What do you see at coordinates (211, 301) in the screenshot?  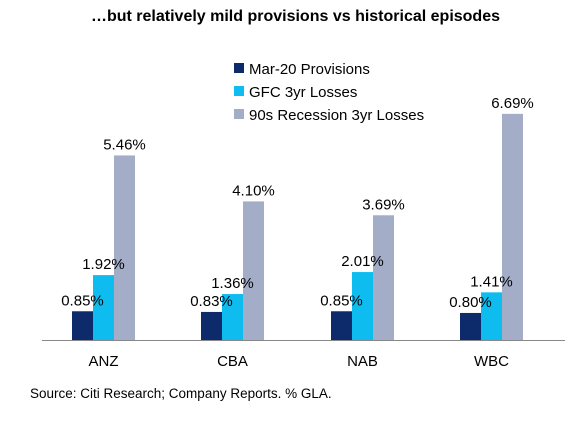 I see `data-label-cba-series-1: 0.83%` at bounding box center [211, 301].